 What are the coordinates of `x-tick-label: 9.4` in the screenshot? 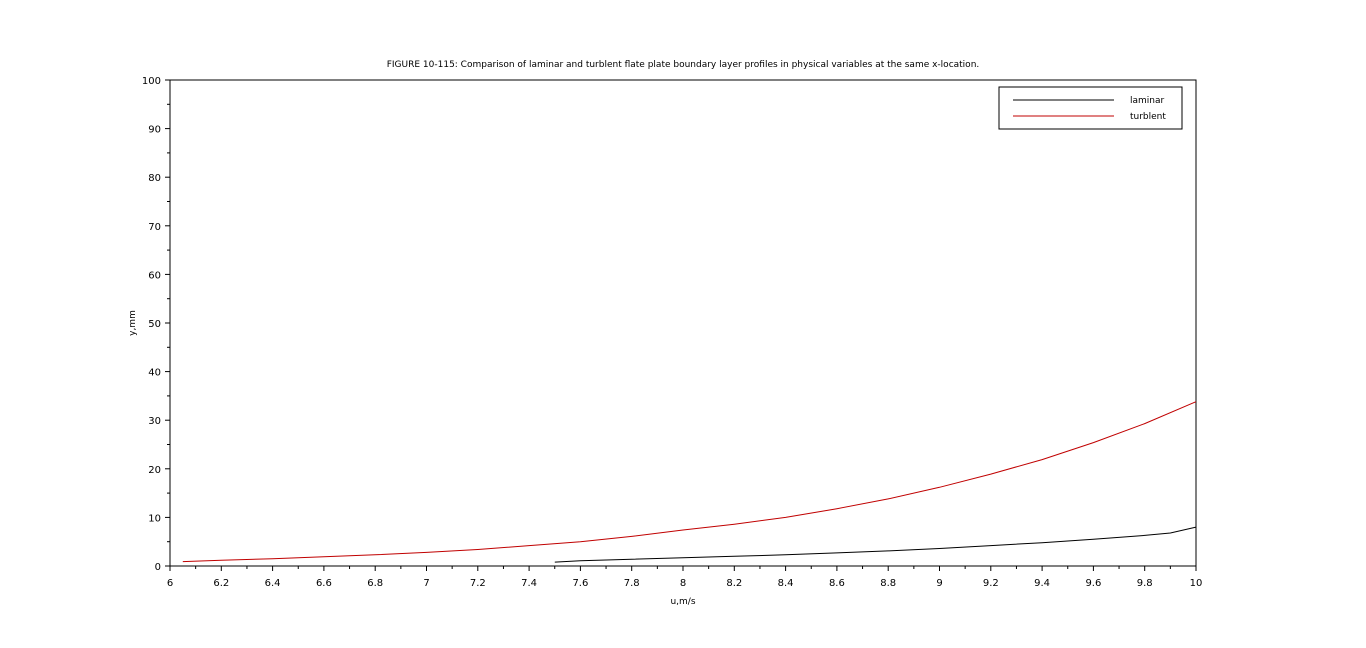 It's located at (1042, 583).